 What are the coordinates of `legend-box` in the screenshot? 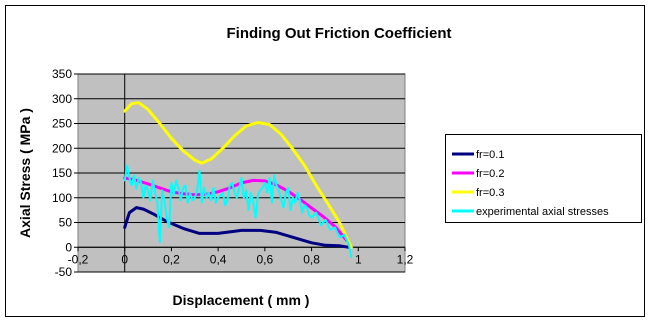 It's located at (543, 178).